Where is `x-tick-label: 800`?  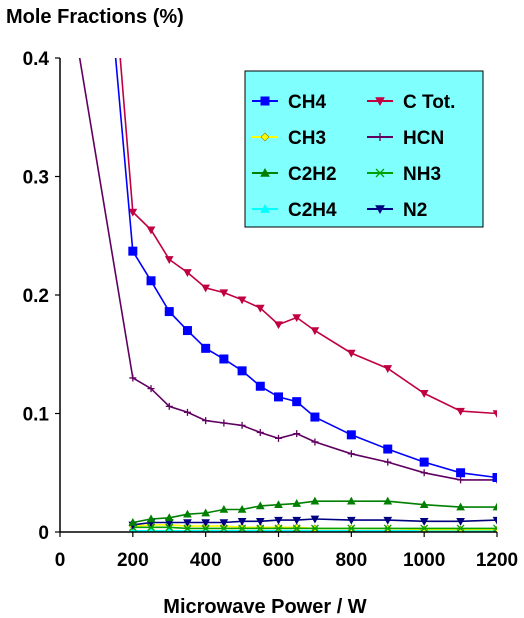
x-tick-label: 800 is located at coordinates (351, 560).